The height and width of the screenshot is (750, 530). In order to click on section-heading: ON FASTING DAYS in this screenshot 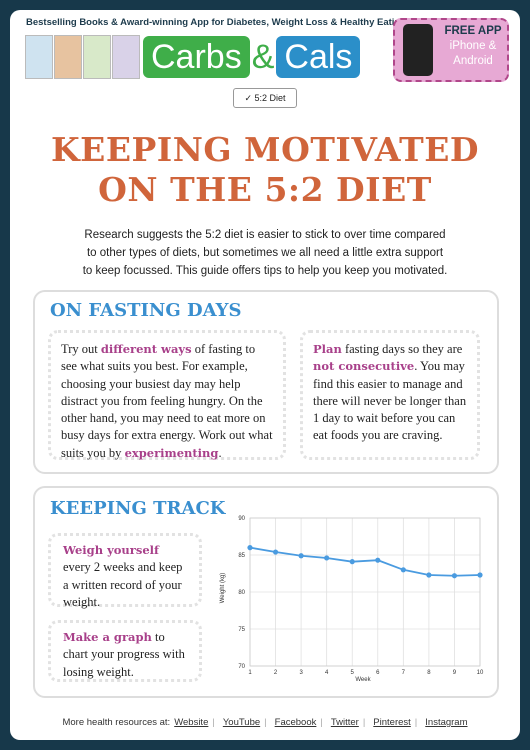, I will do `click(146, 310)`.